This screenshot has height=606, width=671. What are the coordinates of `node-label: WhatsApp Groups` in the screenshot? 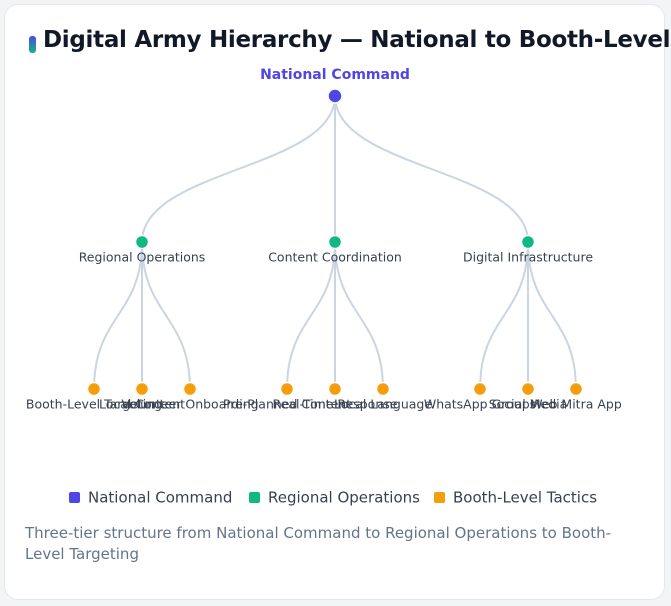 It's located at (480, 404).